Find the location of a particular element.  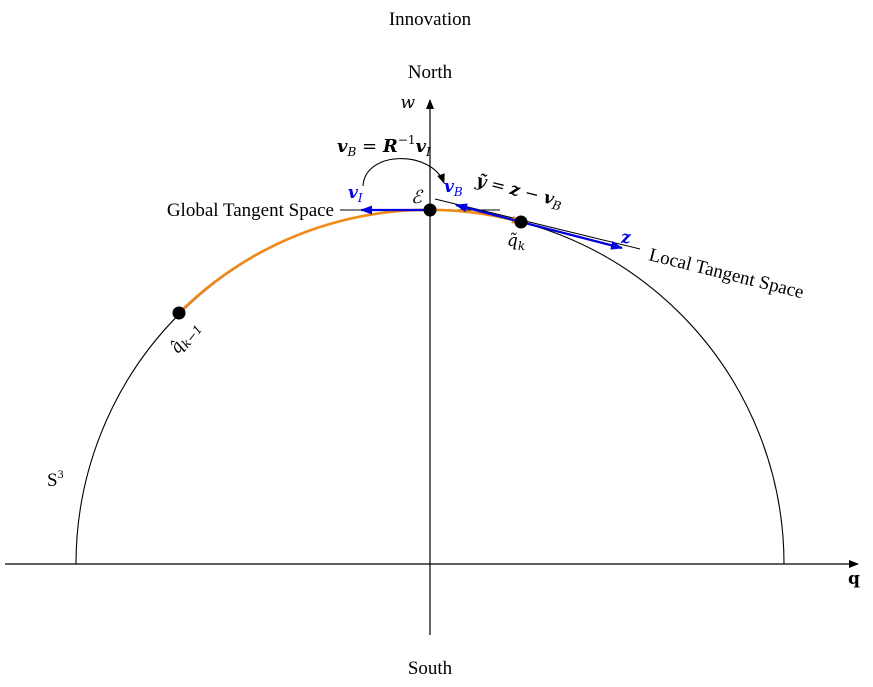

sphere-label: S3 is located at coordinates (55, 479).